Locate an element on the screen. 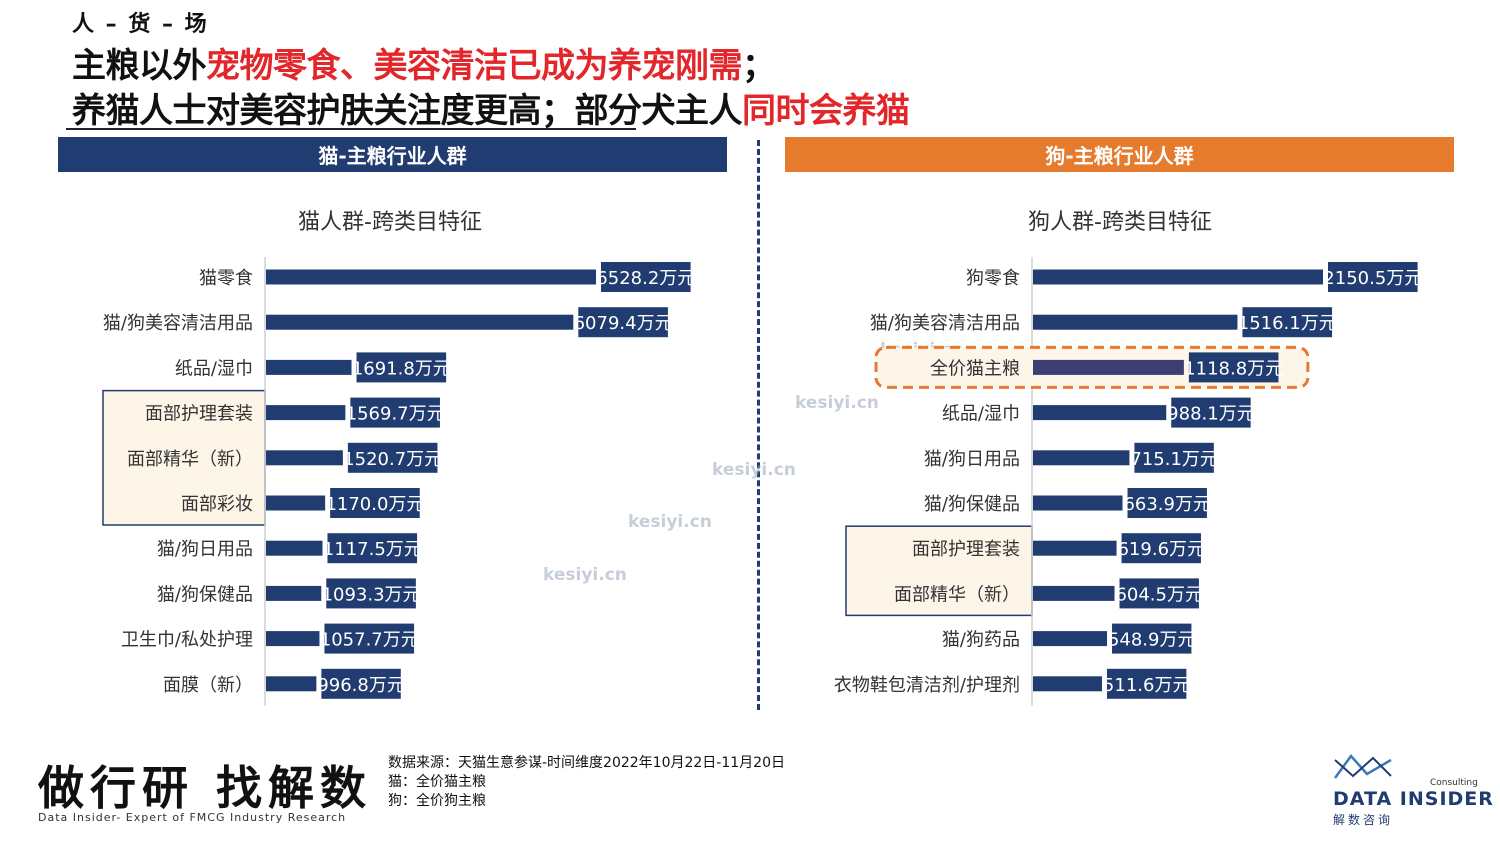  title-highlight: 宠物零食、美容清洁已成为养宠刚需 is located at coordinates (474, 66).